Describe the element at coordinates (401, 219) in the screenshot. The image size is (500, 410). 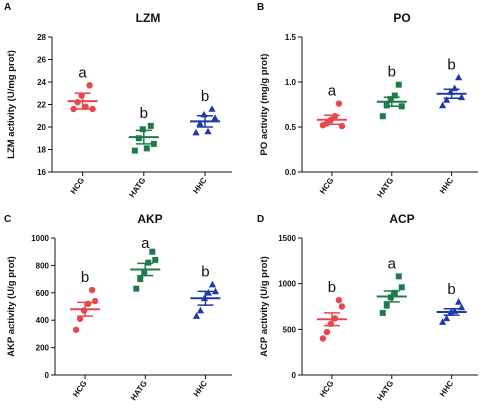
I see `chart-title: ACP` at that location.